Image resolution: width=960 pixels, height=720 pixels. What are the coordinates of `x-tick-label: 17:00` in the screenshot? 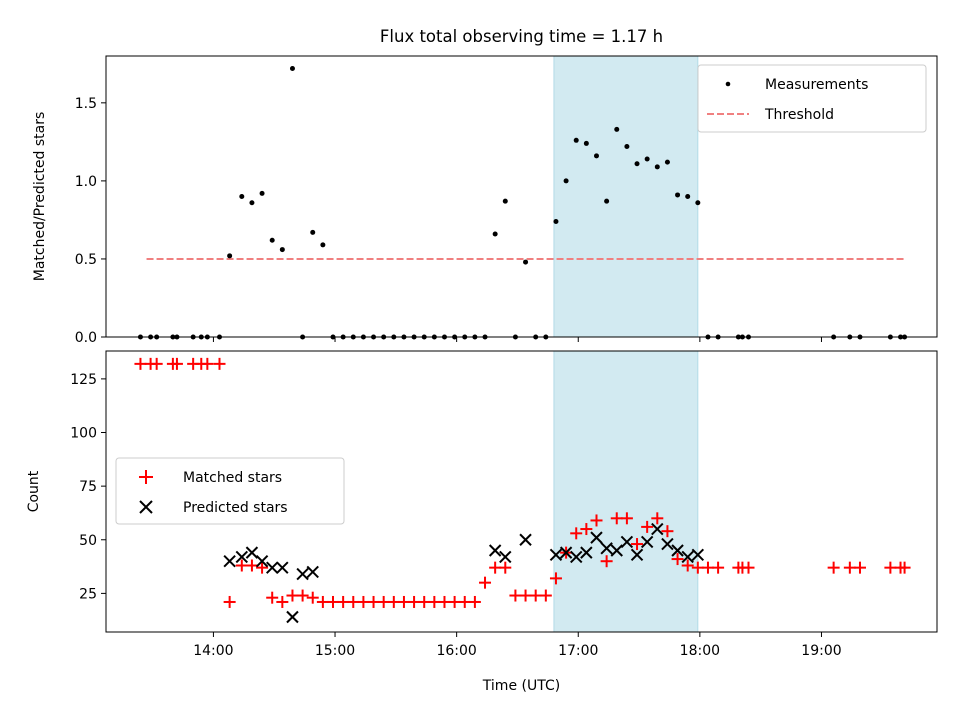 It's located at (578, 651).